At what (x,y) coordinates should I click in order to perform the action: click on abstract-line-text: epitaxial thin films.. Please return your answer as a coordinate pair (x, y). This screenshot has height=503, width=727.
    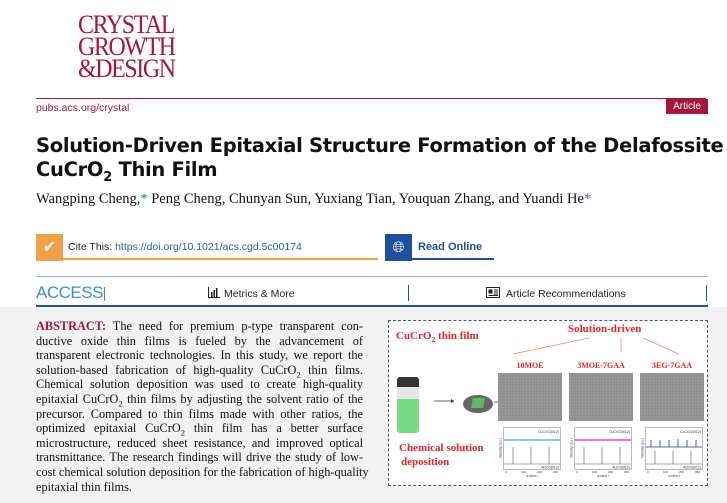
    Looking at the image, I should click on (84, 486).